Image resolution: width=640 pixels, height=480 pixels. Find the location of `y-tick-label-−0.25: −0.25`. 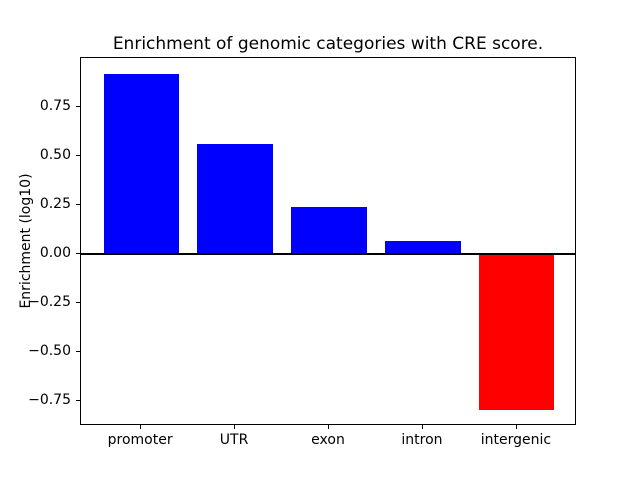

y-tick-label-−0.25: −0.25 is located at coordinates (49, 301).